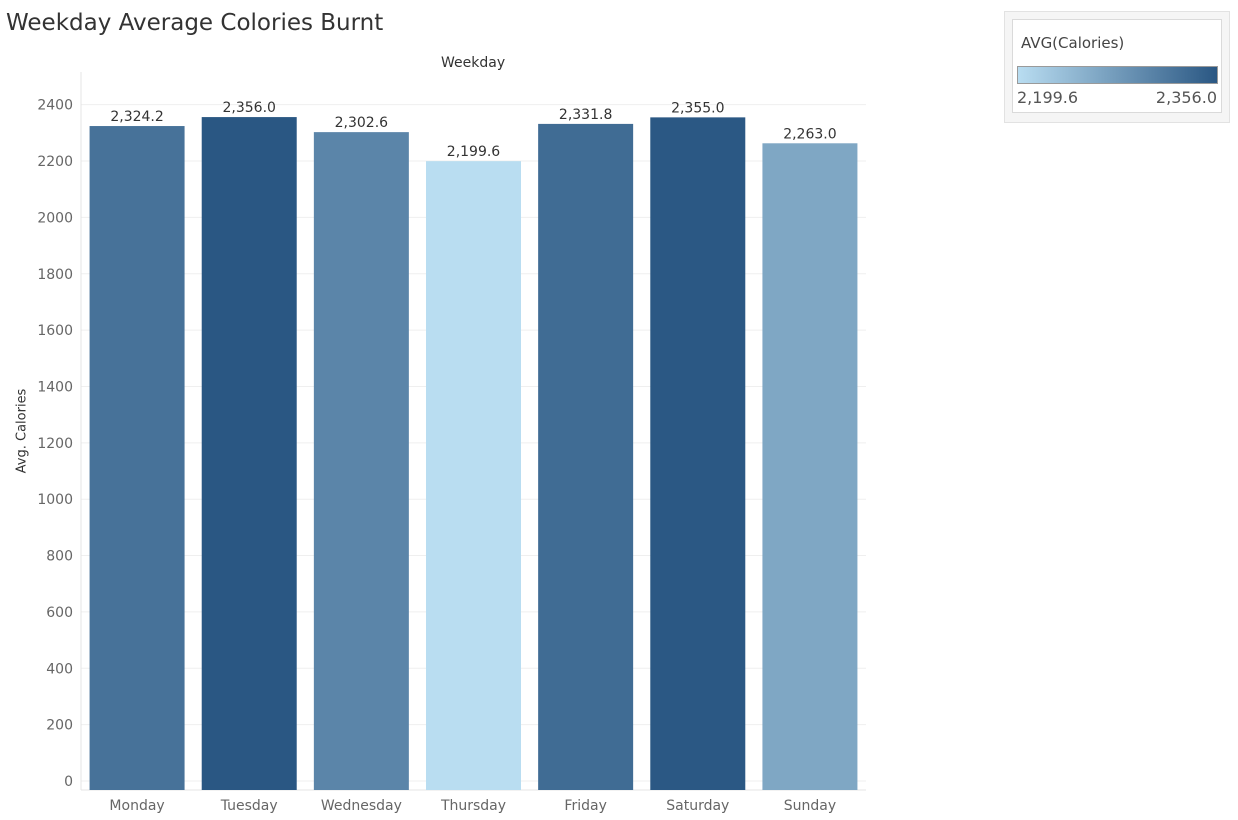 The height and width of the screenshot is (820, 1238). I want to click on y-tick-label: 2400, so click(55, 106).